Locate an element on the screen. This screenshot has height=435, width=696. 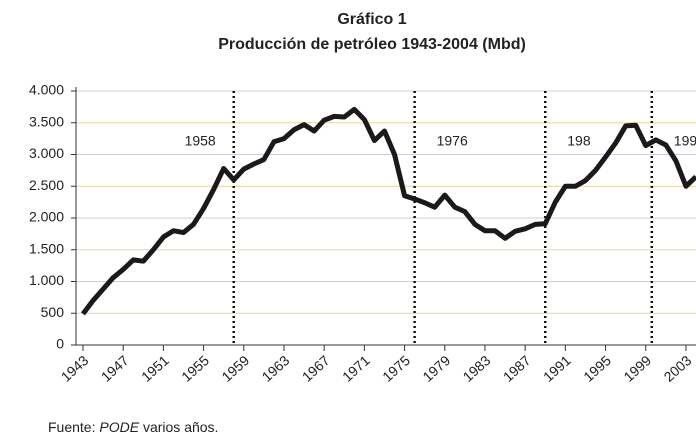
y-tick-label: 2.500 is located at coordinates (46, 185).